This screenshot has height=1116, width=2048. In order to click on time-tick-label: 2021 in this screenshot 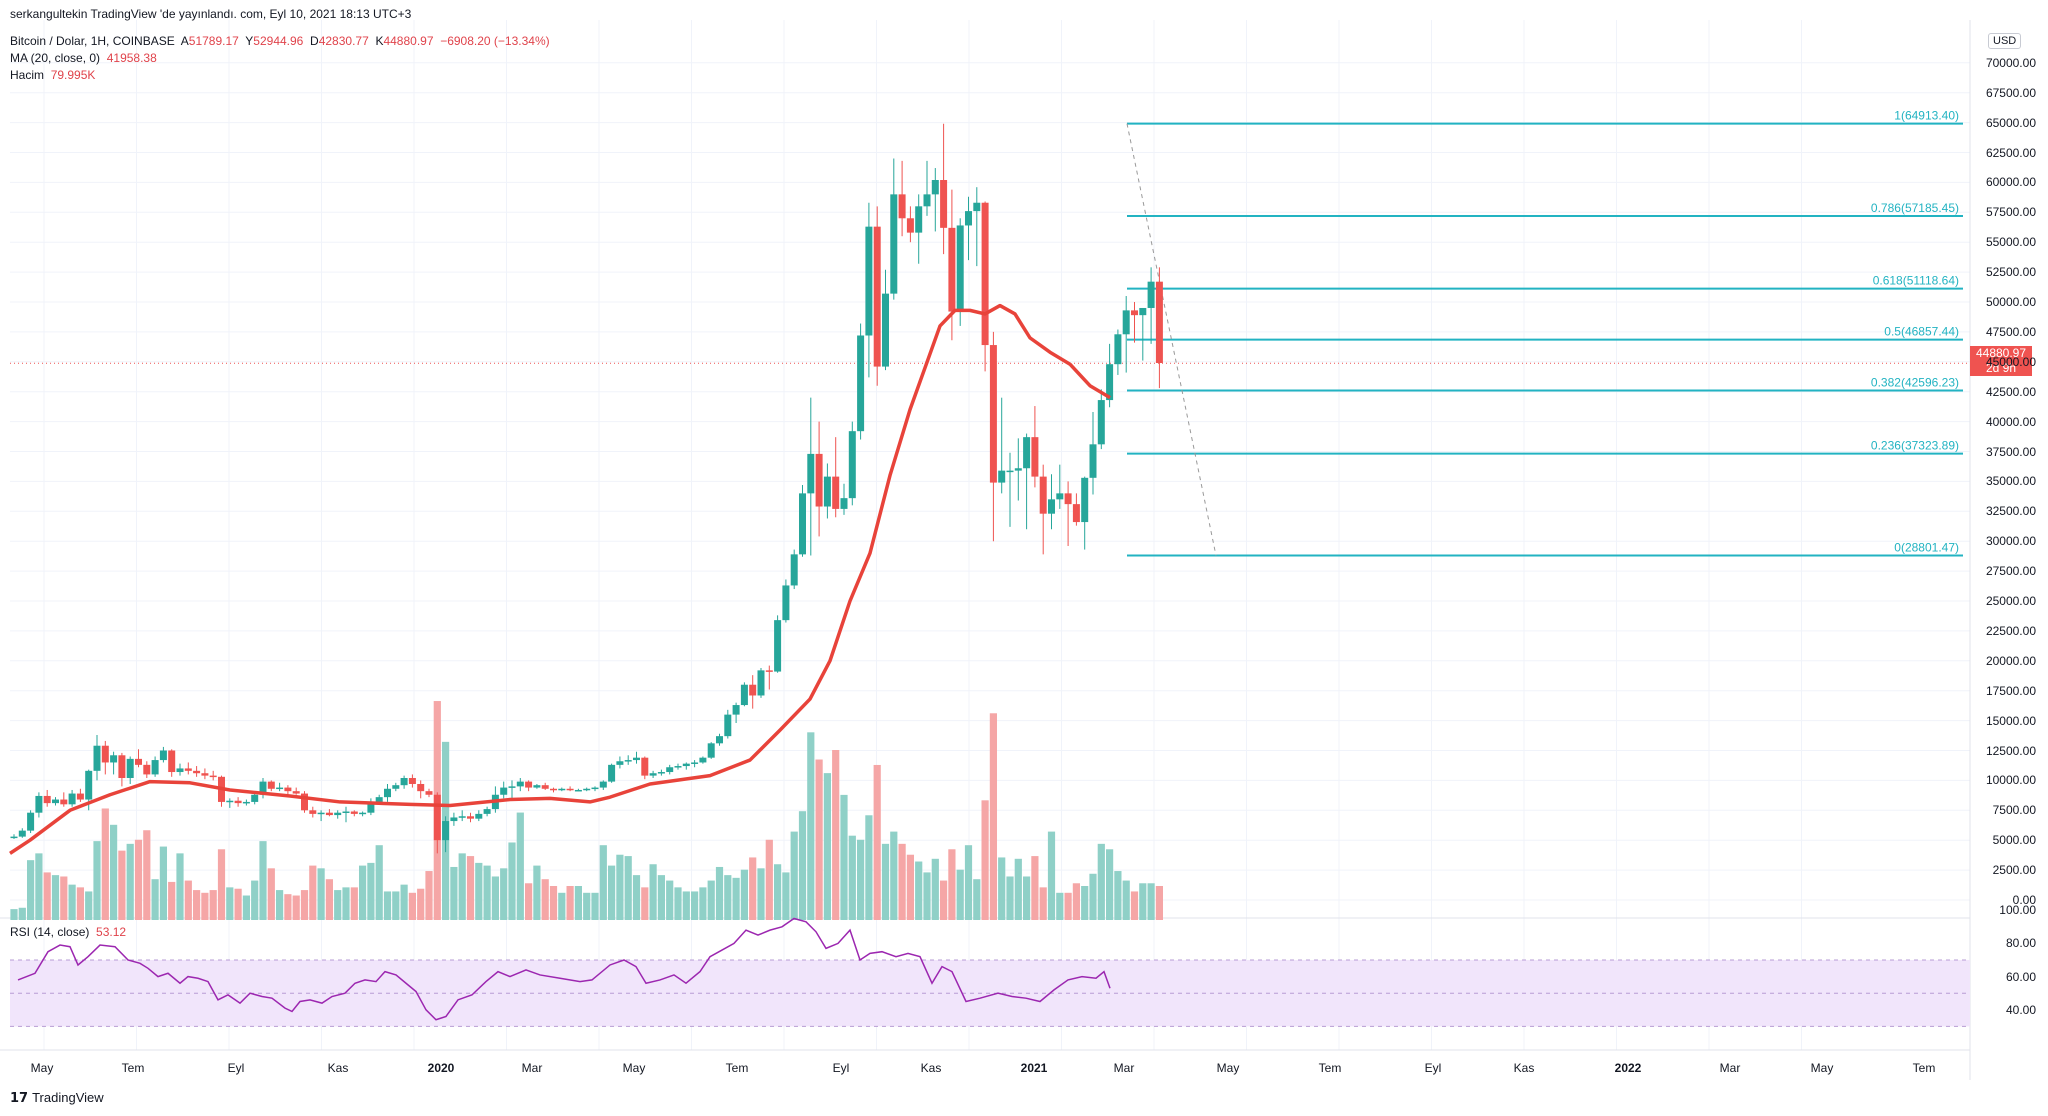, I will do `click(1034, 1068)`.